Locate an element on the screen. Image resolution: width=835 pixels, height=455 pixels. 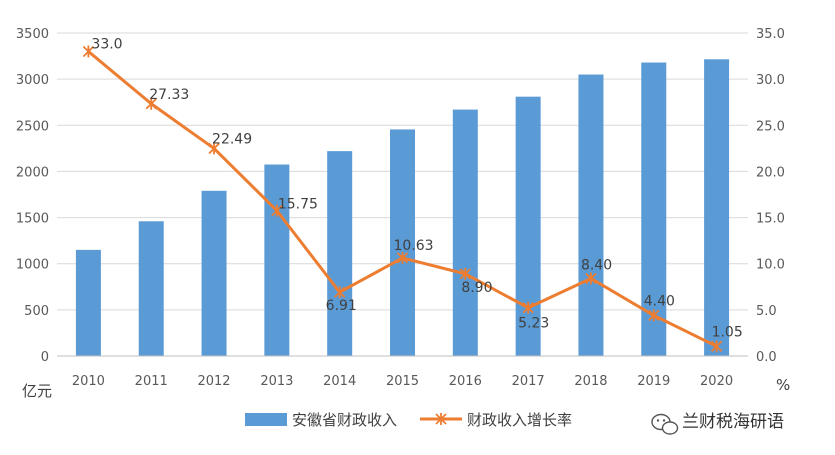
left-tick-label: 0 is located at coordinates (45, 357).